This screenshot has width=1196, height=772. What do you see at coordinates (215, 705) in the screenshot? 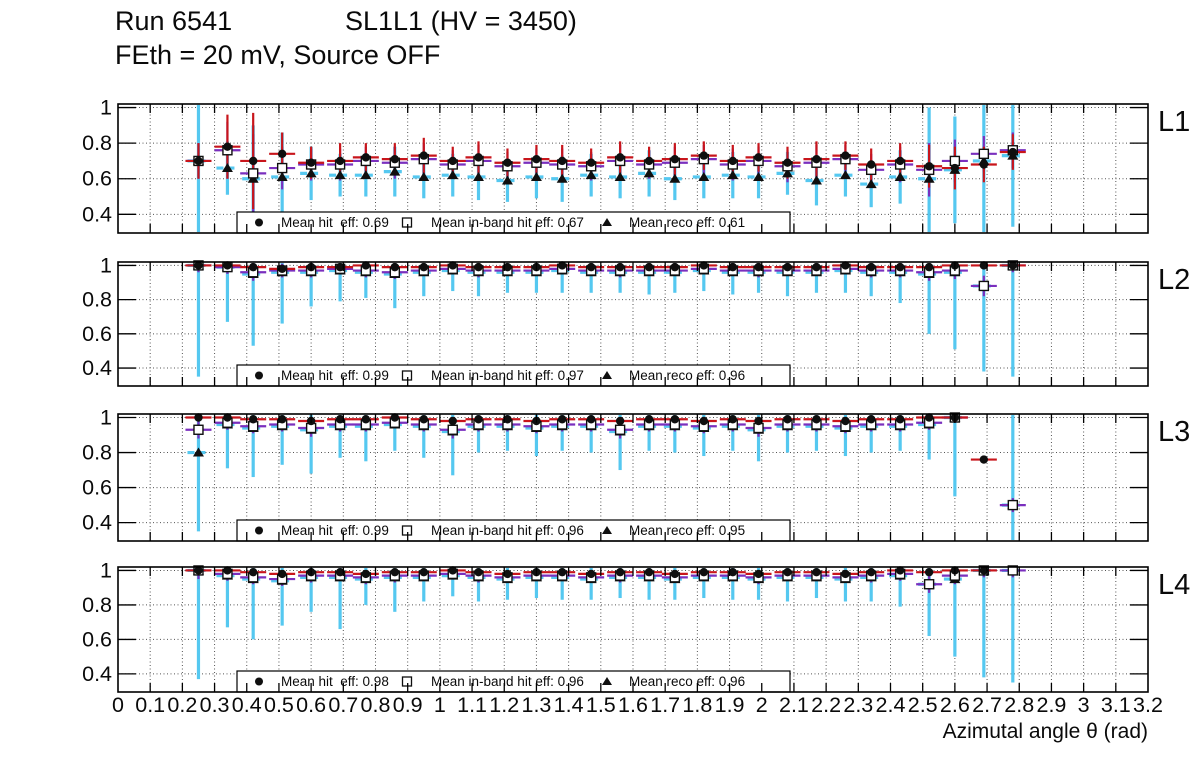
I see `x-tick-label: 0.3` at bounding box center [215, 705].